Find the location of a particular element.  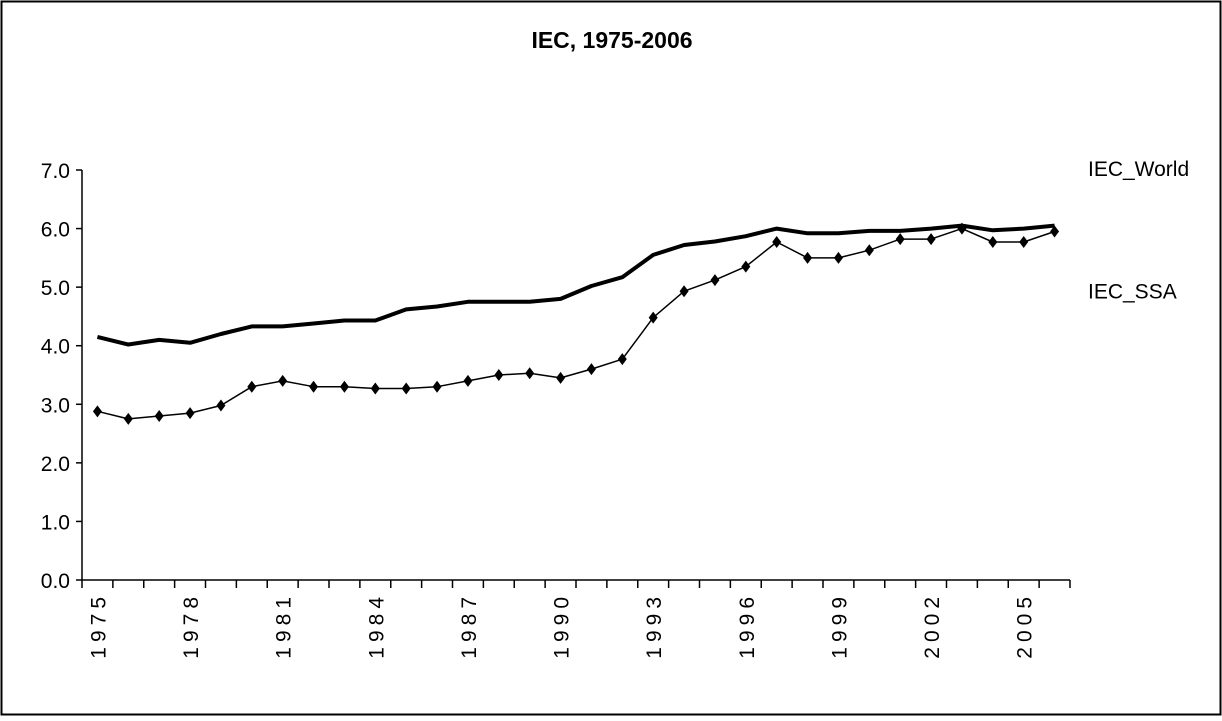

y-tick-label: 4.0 is located at coordinates (55, 347).